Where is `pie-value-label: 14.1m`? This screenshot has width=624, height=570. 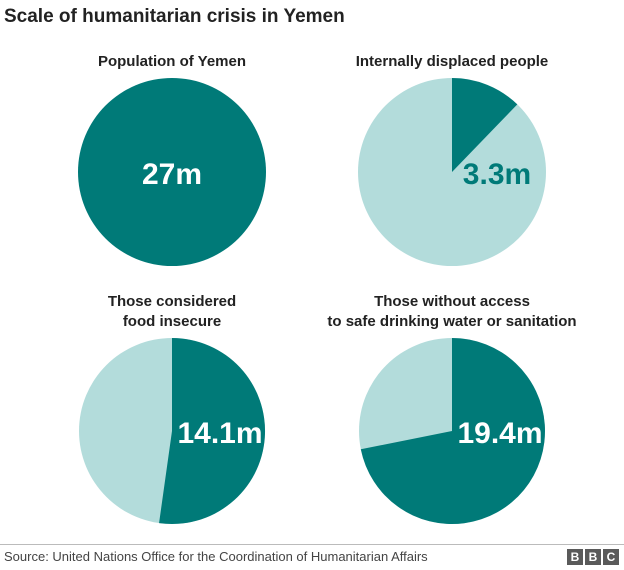 pie-value-label: 14.1m is located at coordinates (219, 433).